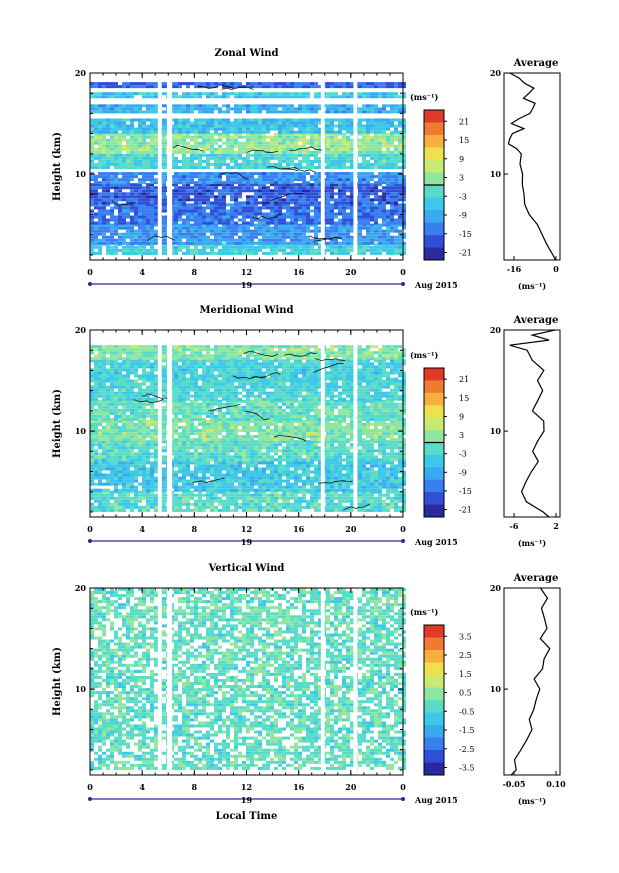  I want to click on colorbar-segment, so click(434, 254).